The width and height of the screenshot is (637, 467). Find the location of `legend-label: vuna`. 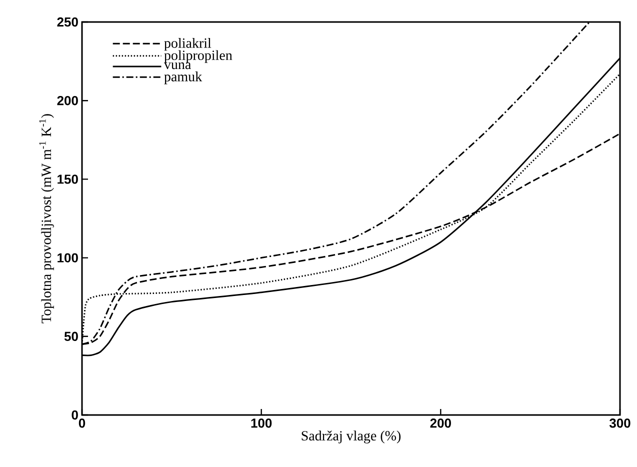

legend-label: vuna is located at coordinates (177, 66).